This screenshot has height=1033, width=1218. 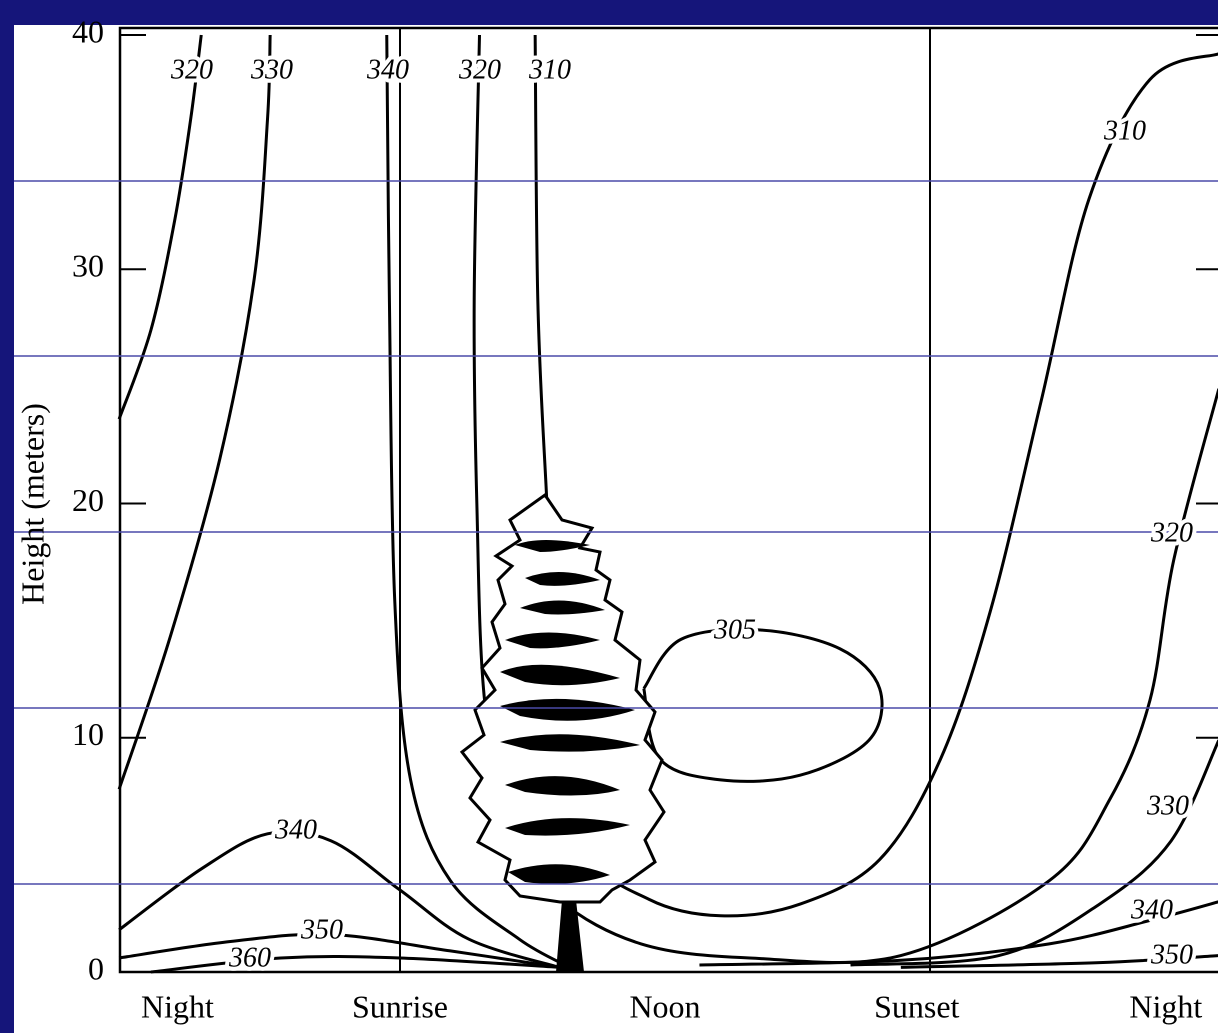 What do you see at coordinates (88, 734) in the screenshot?
I see `y-tick-label: 10` at bounding box center [88, 734].